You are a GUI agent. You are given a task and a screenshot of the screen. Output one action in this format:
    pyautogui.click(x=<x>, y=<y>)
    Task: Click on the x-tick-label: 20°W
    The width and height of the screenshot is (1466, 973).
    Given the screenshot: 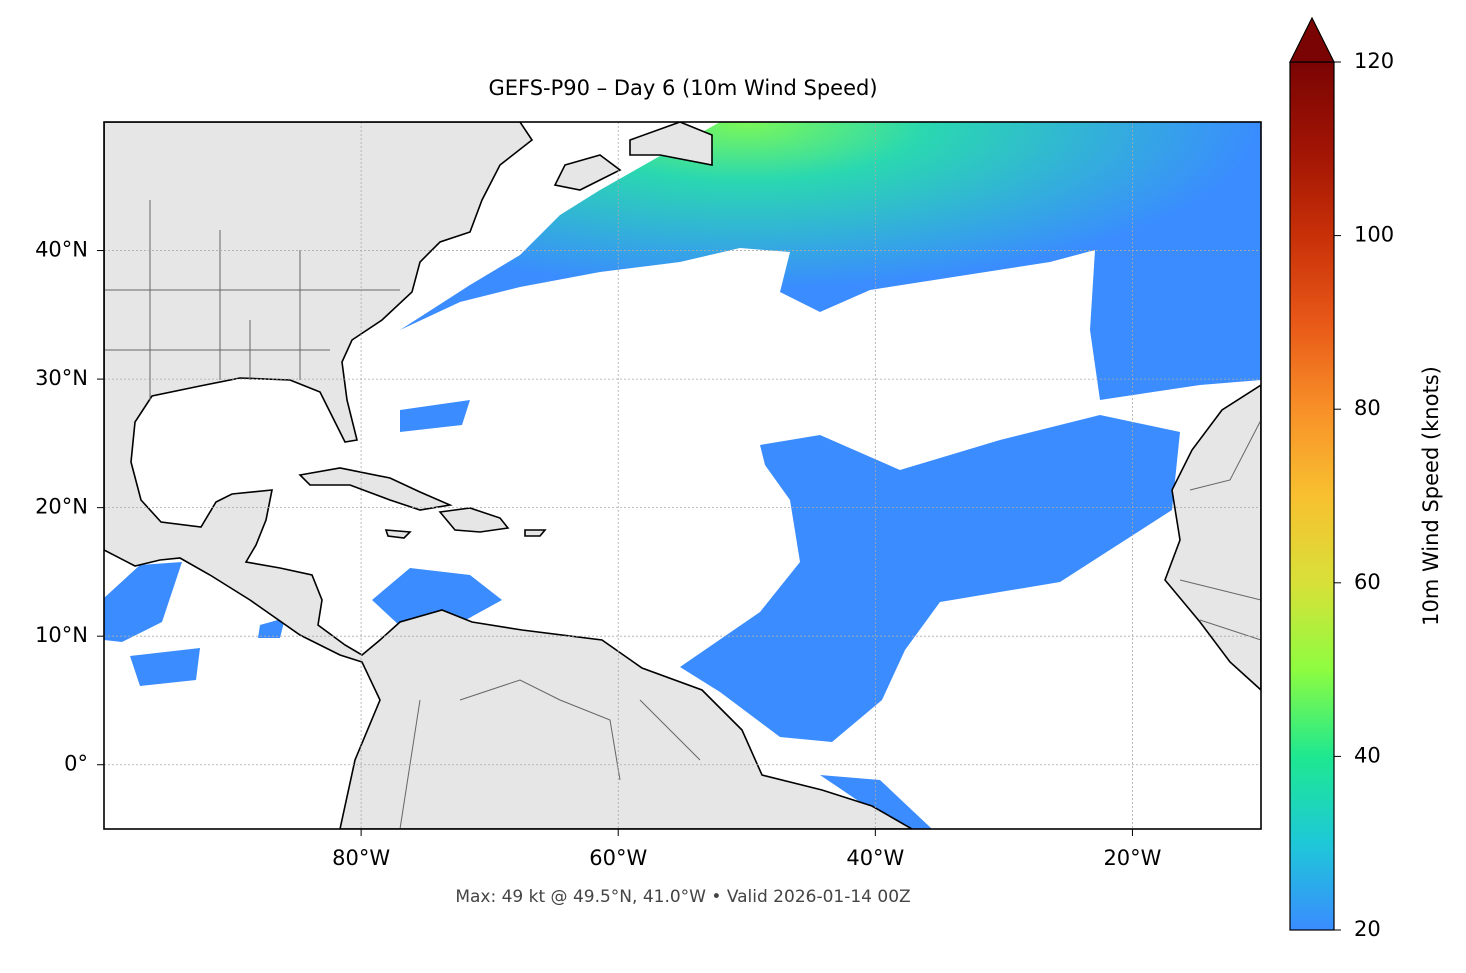 What is the action you would take?
    pyautogui.click(x=1132, y=858)
    